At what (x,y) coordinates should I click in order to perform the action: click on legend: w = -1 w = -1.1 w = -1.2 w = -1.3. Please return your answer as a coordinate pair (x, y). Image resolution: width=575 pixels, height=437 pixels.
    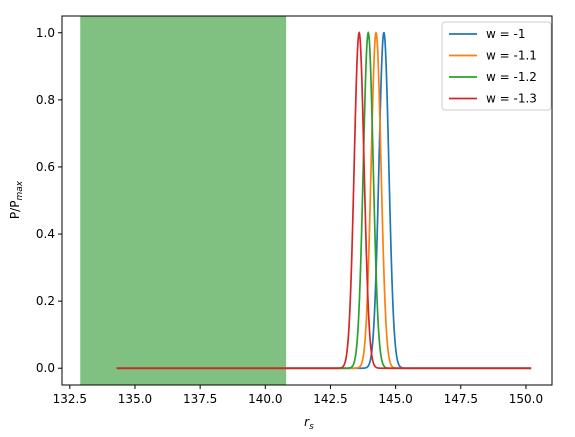
    Looking at the image, I should click on (496, 66).